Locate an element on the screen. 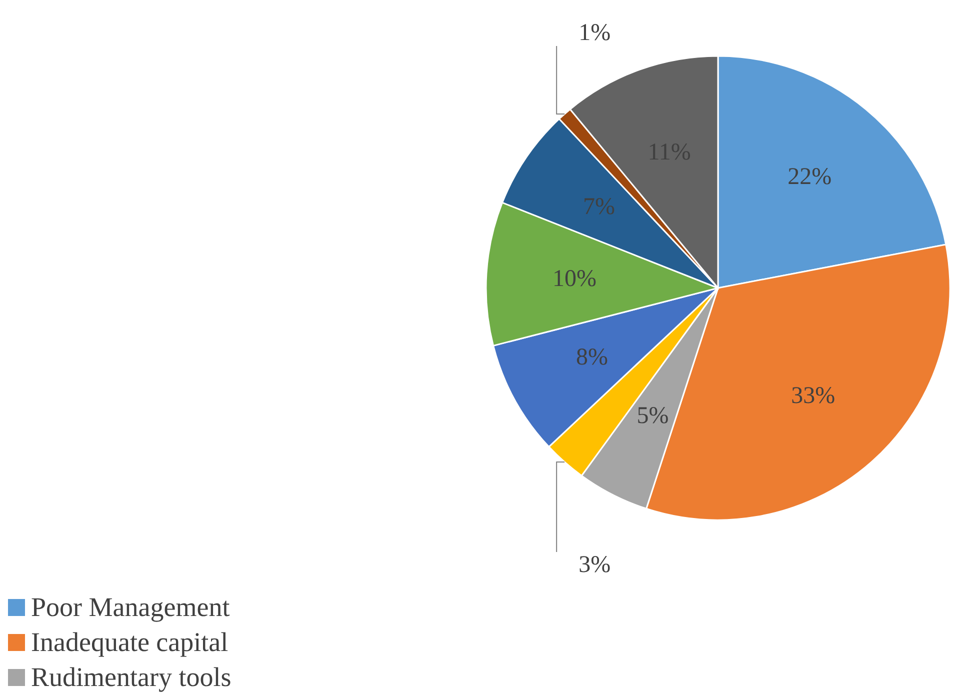 The image size is (960, 695). data-label: 33% is located at coordinates (813, 395).